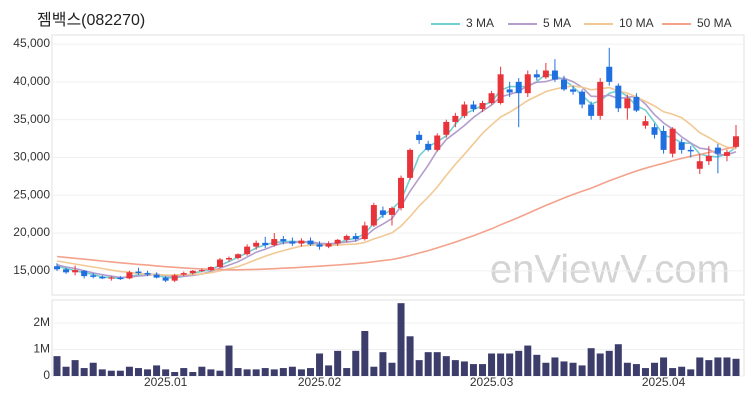 The image size is (750, 400). I want to click on y-tick-label: 20,000, so click(31, 232).